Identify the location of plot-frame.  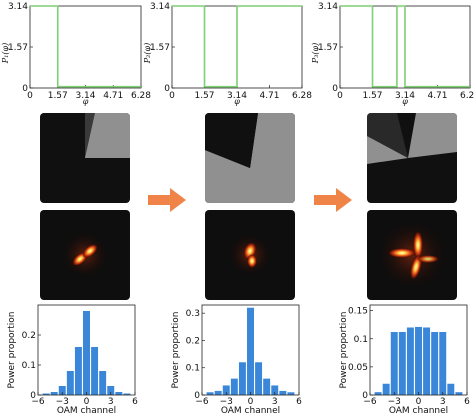
(85, 47).